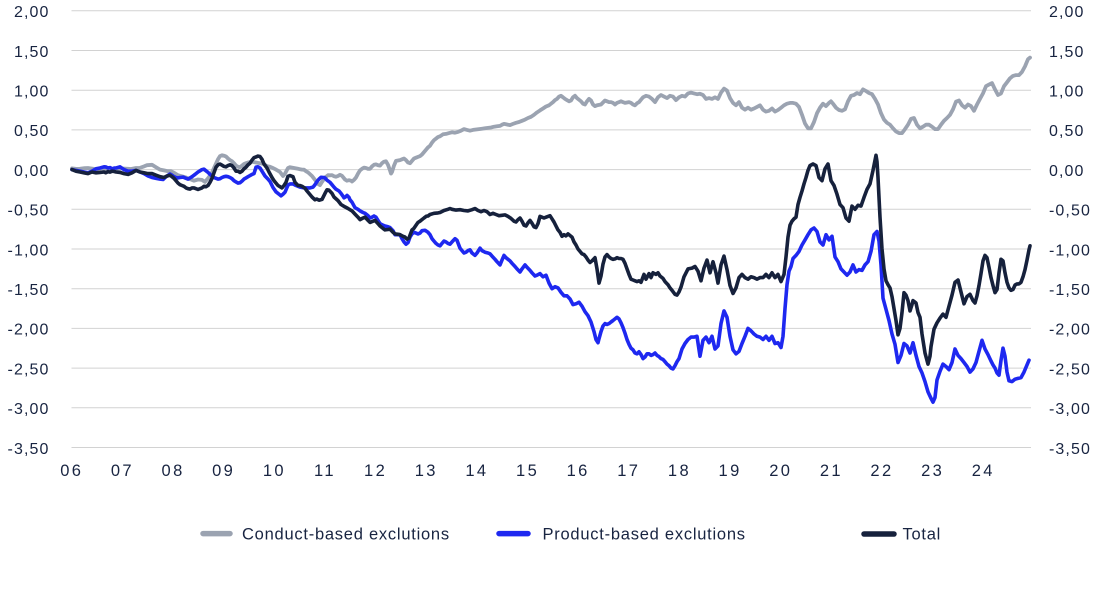 The width and height of the screenshot is (1099, 592). Describe the element at coordinates (881, 471) in the screenshot. I see `svg-text: 22` at that location.